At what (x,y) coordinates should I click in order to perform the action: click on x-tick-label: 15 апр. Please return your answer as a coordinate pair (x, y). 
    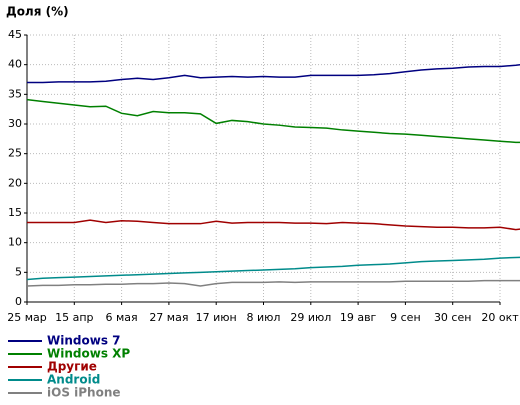
    Looking at the image, I should click on (74, 317).